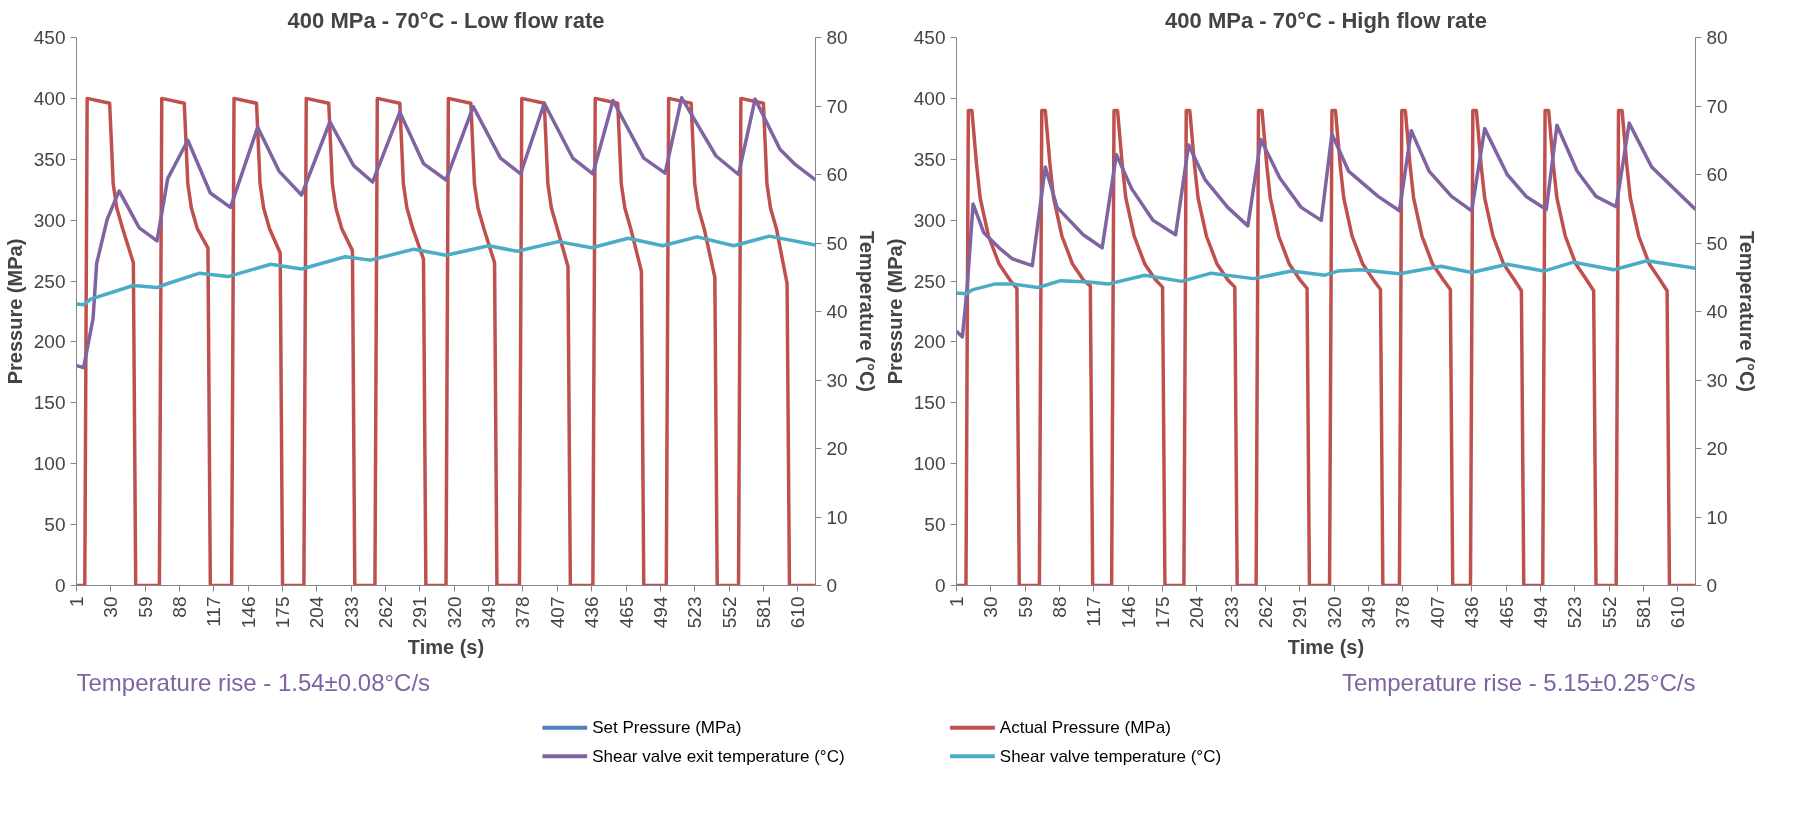 The image size is (1793, 826). I want to click on chart-title: 400 MPa - 70°C - Low flow rate, so click(446, 20).